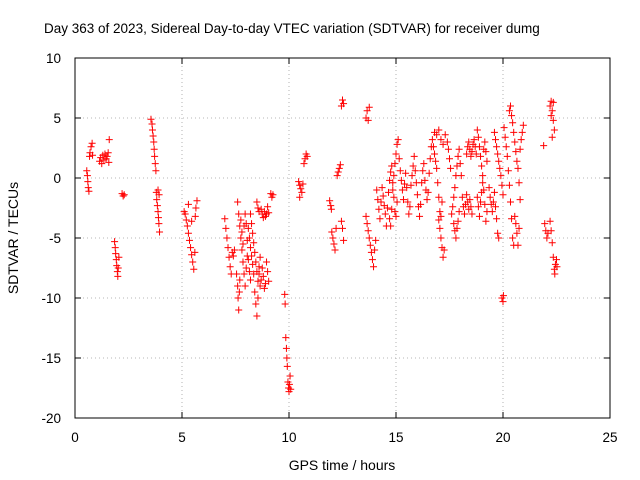 This screenshot has width=640, height=480. I want to click on y-tick-label: -20, so click(51, 418).